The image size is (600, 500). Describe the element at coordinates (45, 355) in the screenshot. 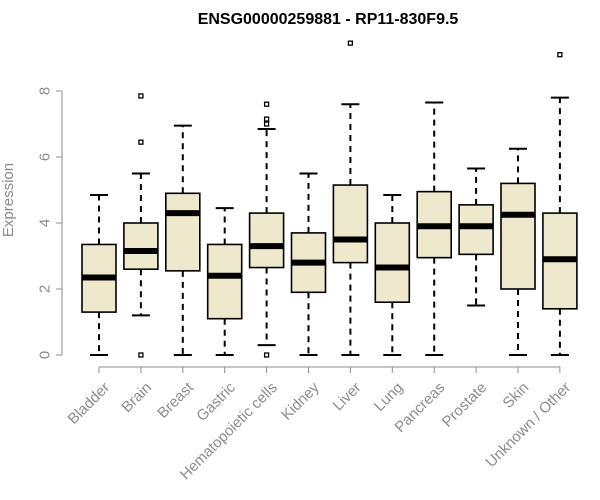

I see `y-tick-label: 0` at that location.